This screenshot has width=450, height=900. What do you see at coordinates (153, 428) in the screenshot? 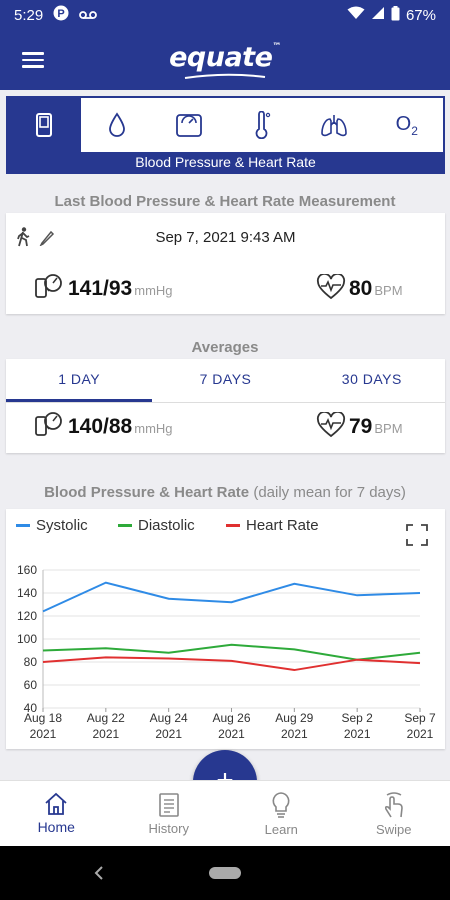
I see `avg-bp-unit: mmHg` at bounding box center [153, 428].